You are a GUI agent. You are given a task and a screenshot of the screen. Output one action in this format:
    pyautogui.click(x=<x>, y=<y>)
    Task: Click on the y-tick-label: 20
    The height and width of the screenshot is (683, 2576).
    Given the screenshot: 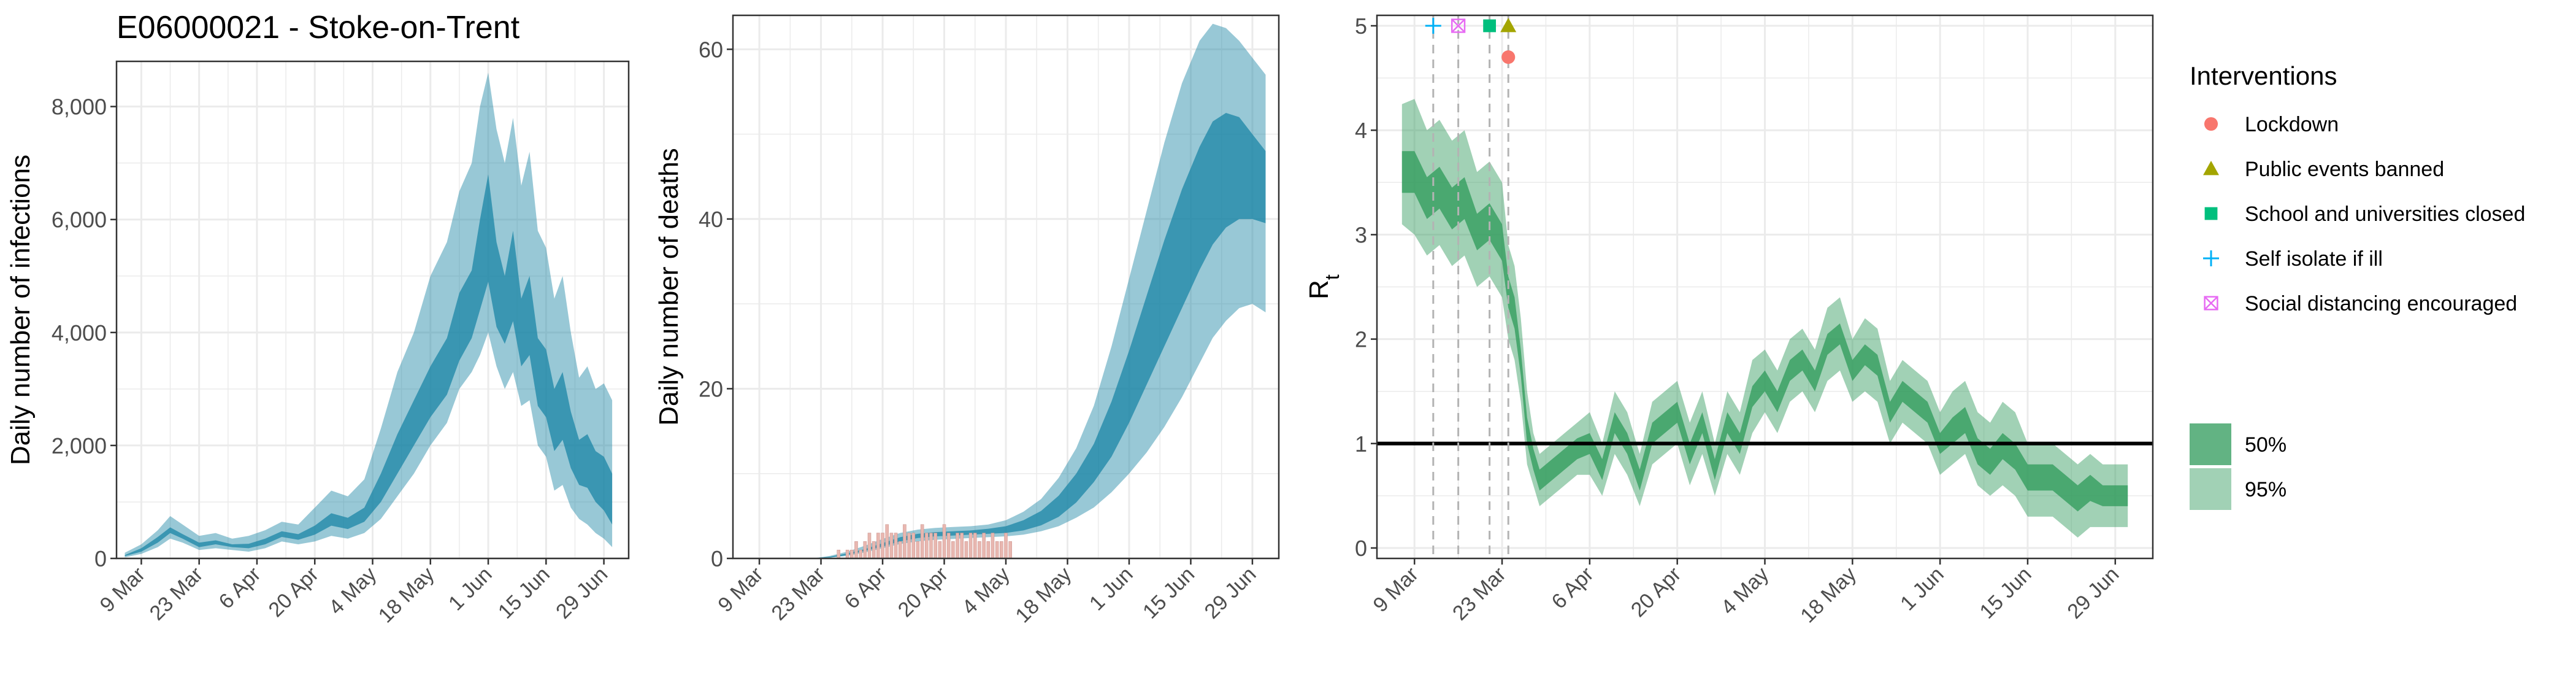 What is the action you would take?
    pyautogui.click(x=711, y=389)
    